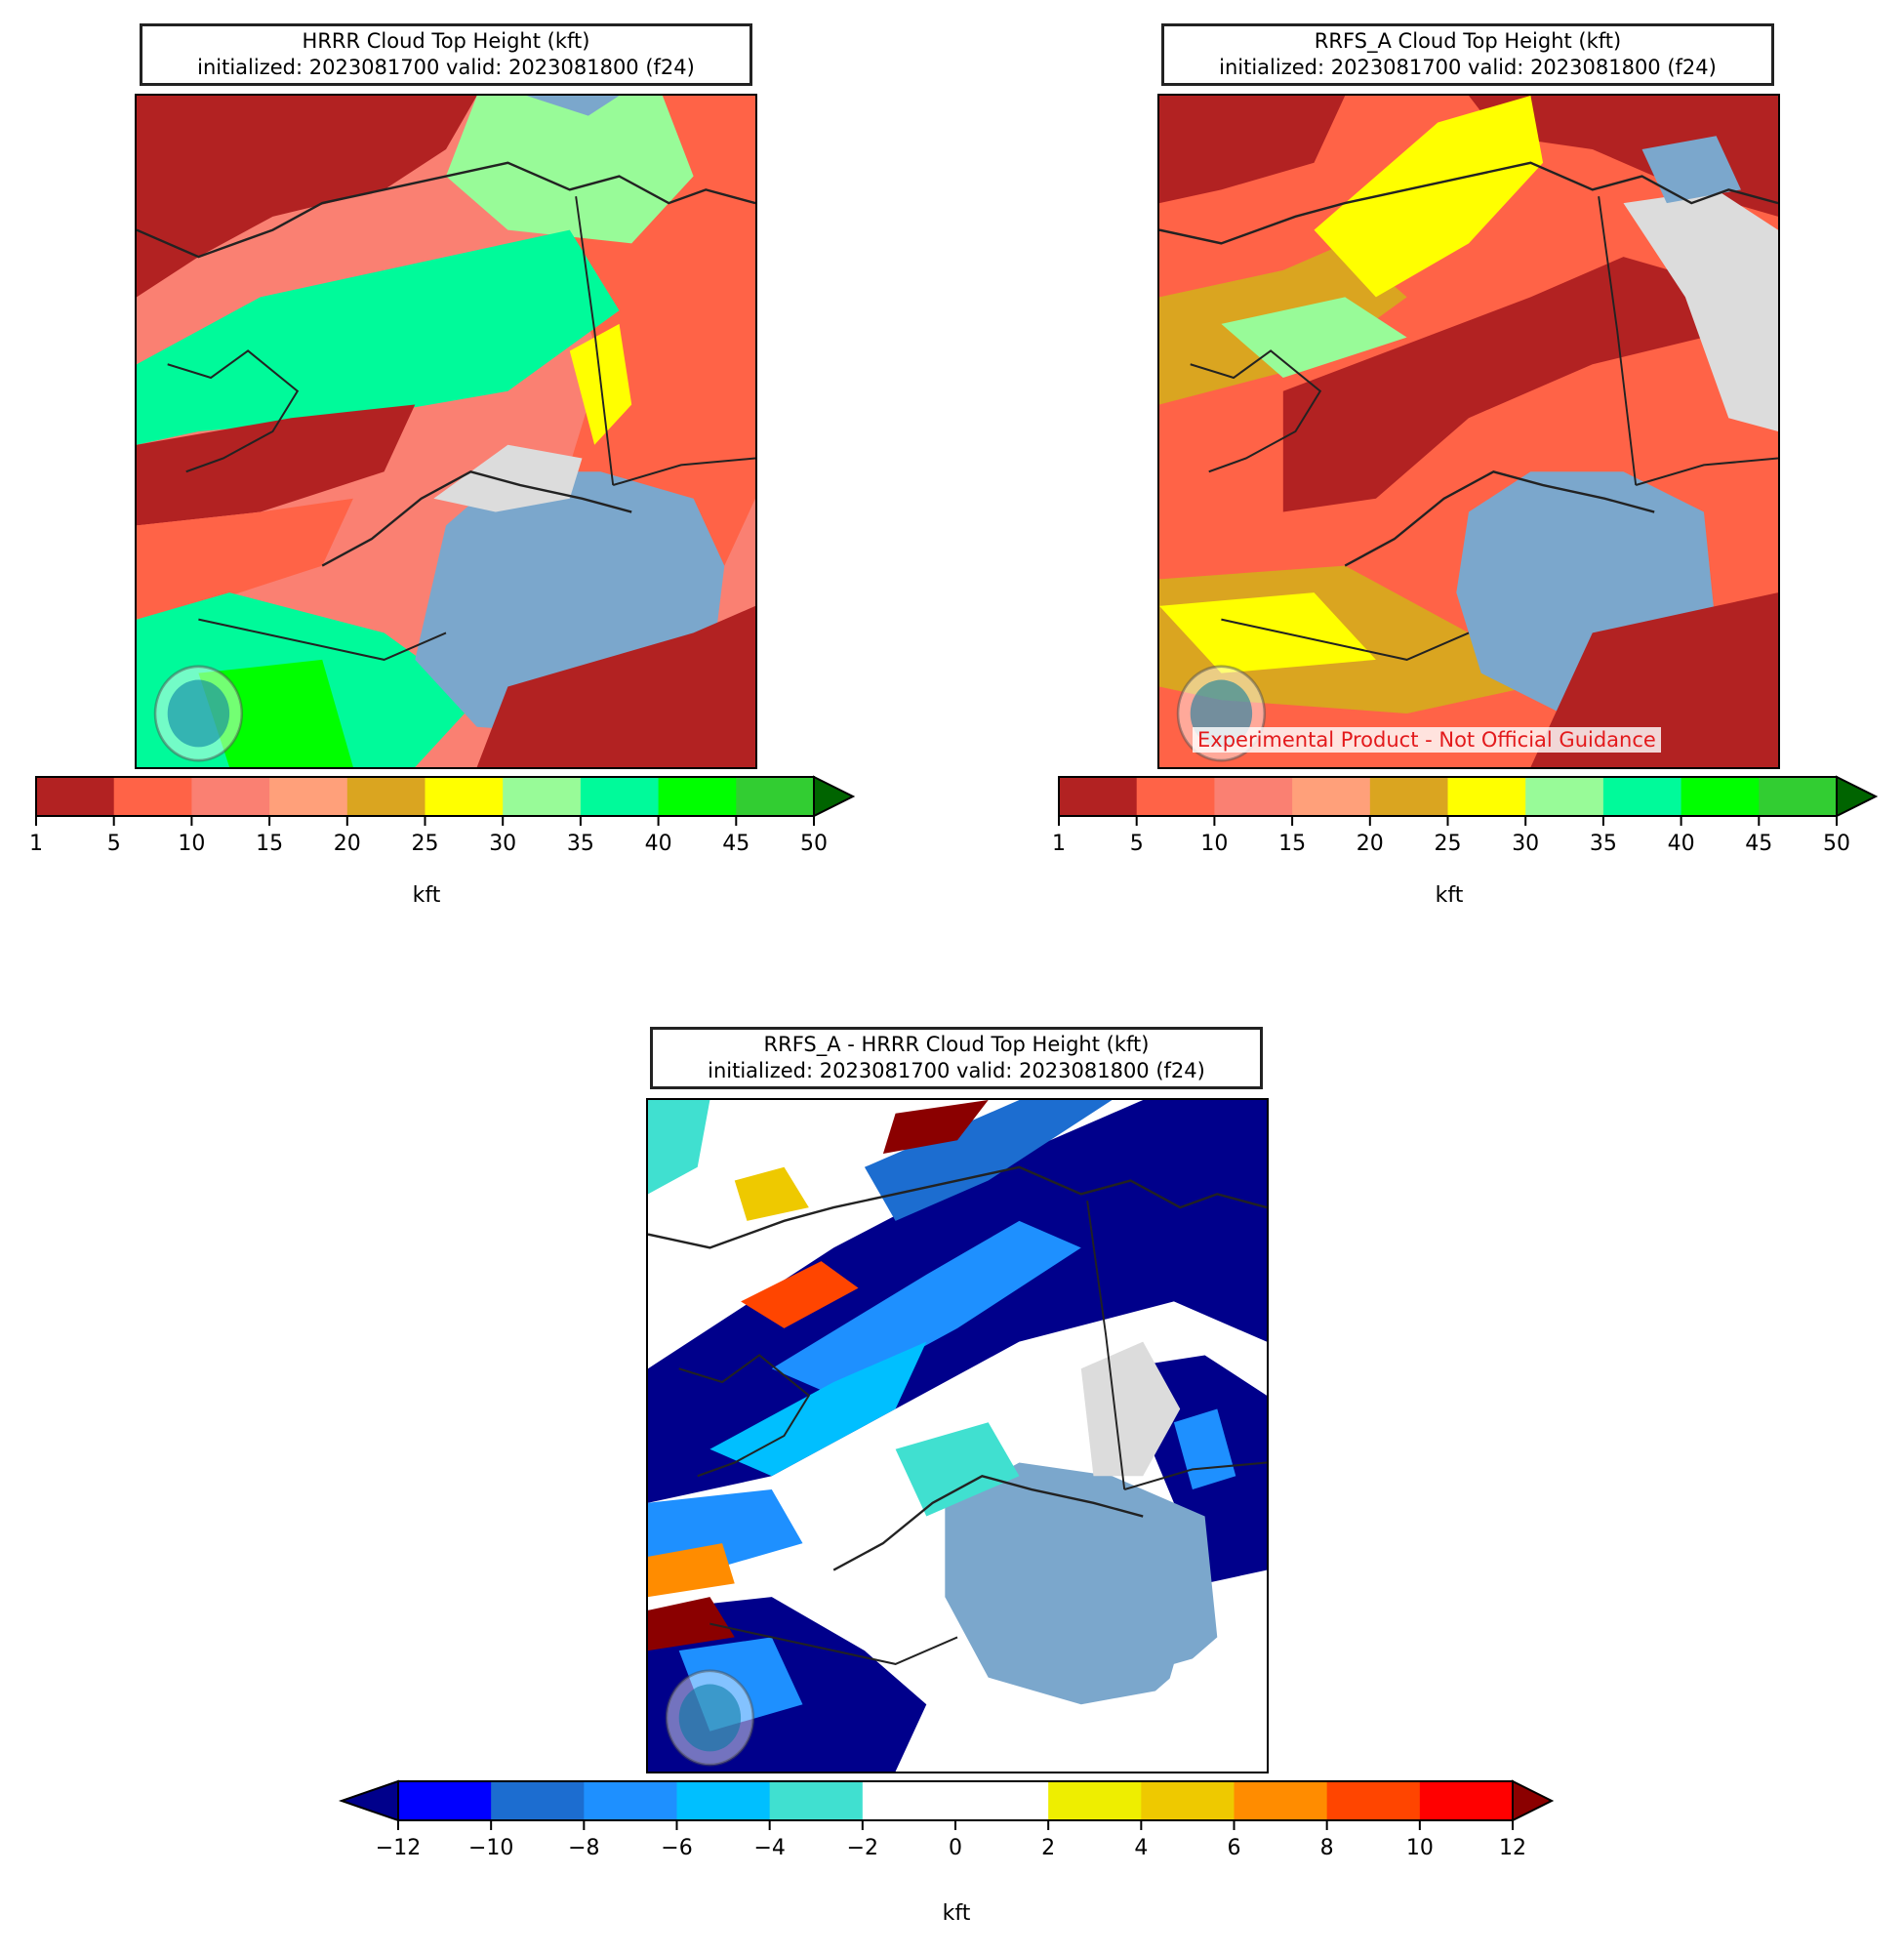  What do you see at coordinates (1468, 41) in the screenshot?
I see `rrfs-title: RRFS_A Cloud Top Height (kft)` at bounding box center [1468, 41].